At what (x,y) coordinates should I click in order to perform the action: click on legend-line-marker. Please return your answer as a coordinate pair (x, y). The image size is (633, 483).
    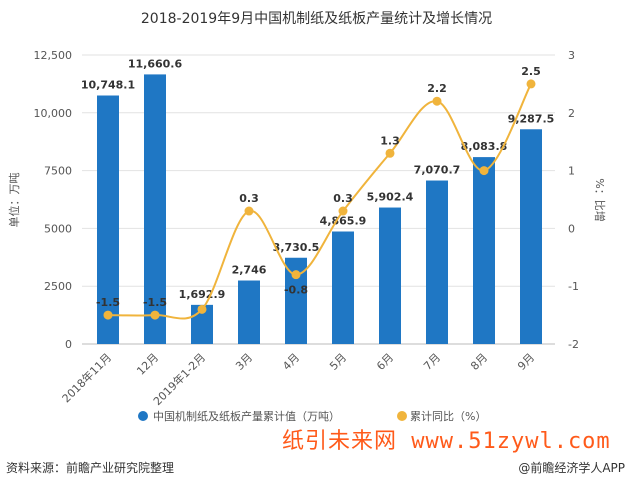
    Looking at the image, I should click on (402, 416).